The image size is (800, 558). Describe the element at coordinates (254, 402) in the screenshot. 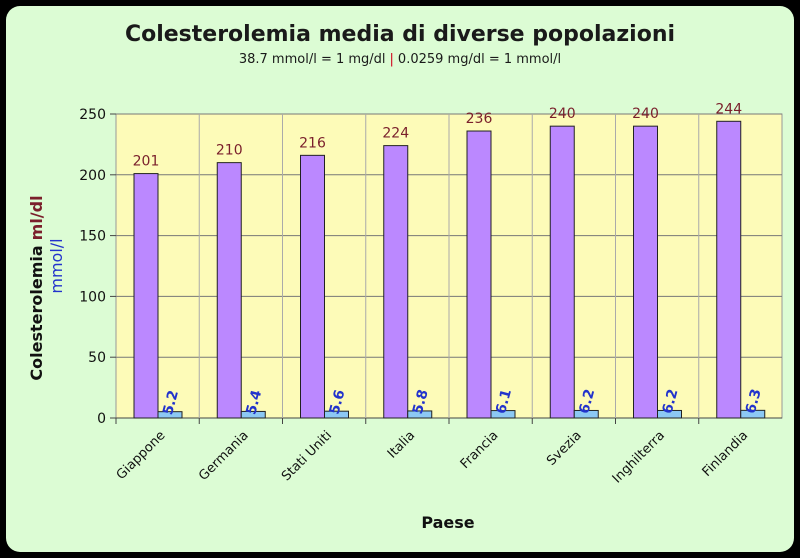

I see `data-label-mmol: 5.4` at that location.